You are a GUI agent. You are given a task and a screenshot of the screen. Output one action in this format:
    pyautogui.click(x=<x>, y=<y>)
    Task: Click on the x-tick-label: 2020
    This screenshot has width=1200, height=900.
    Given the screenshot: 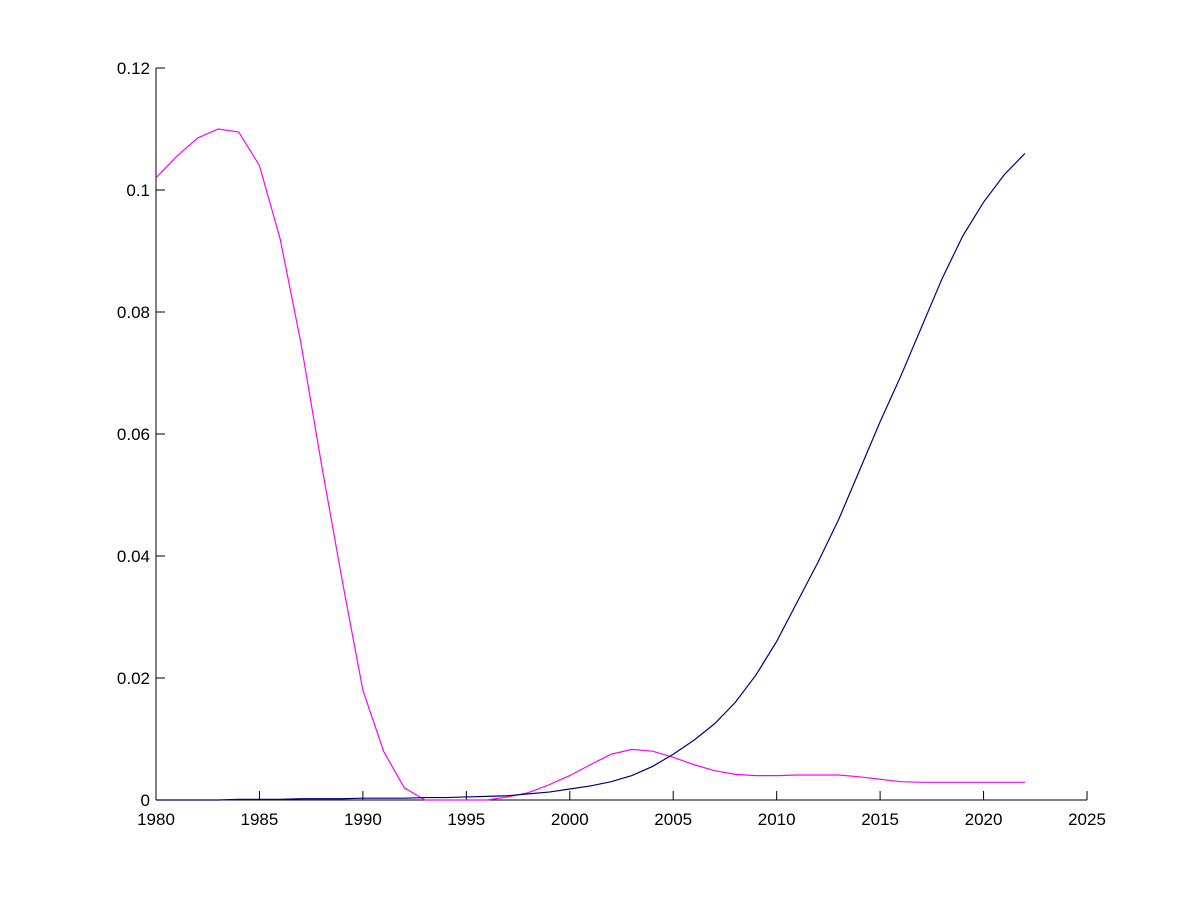 What is the action you would take?
    pyautogui.click(x=984, y=819)
    